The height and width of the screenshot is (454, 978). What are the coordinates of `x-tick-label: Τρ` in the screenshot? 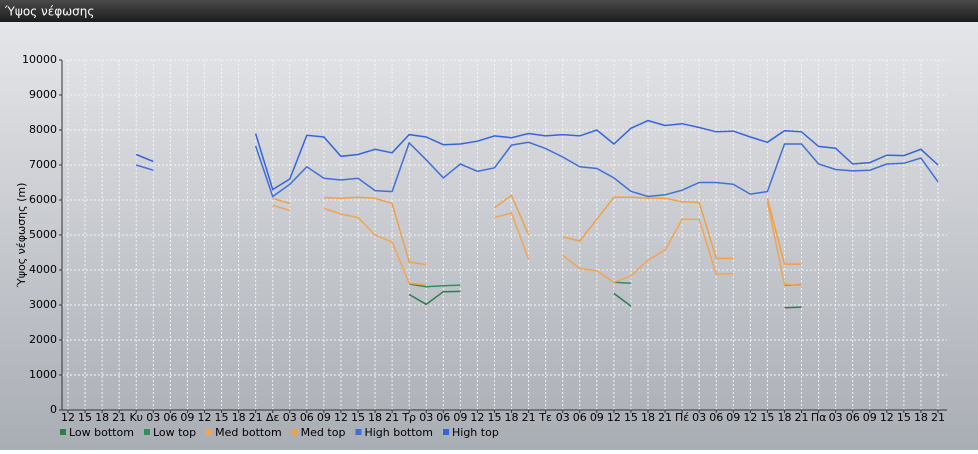 It's located at (408, 417).